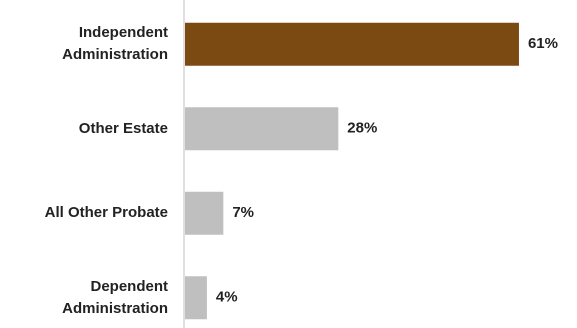 Image resolution: width=577 pixels, height=328 pixels. Describe the element at coordinates (123, 128) in the screenshot. I see `category-text: Other Estate` at that location.